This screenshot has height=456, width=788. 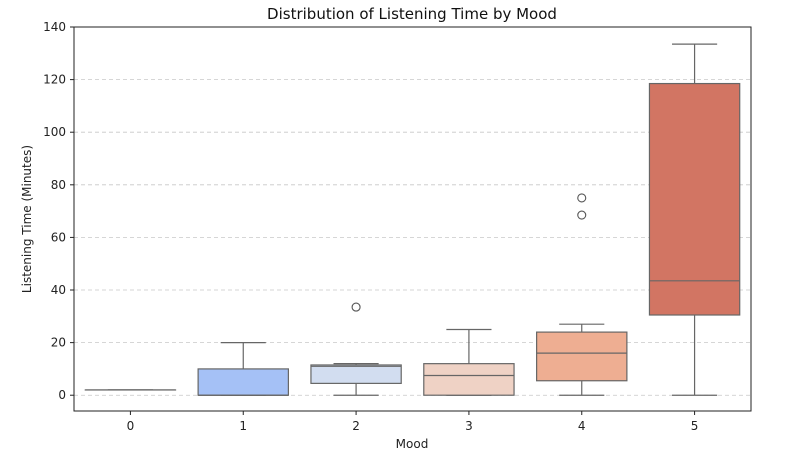 What do you see at coordinates (58, 211) in the screenshot?
I see `y-axis-ticks: 0 20 40 60 80 100 120 140` at bounding box center [58, 211].